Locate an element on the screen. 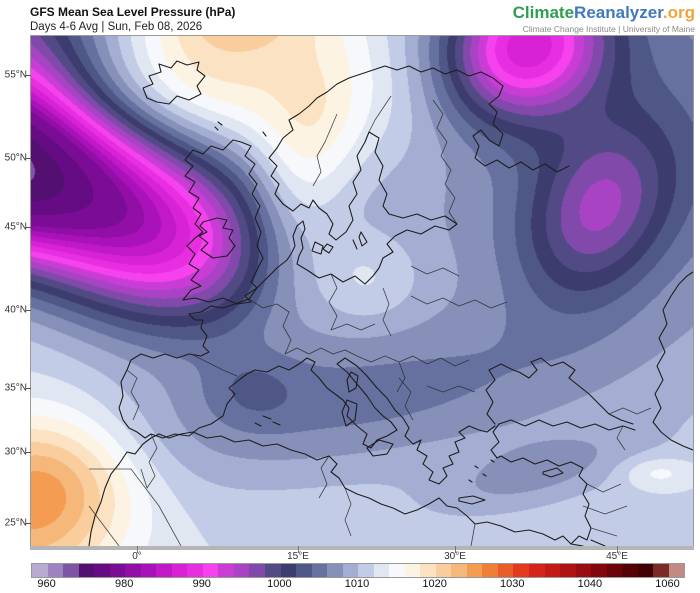  brand-org: .org is located at coordinates (678, 12).